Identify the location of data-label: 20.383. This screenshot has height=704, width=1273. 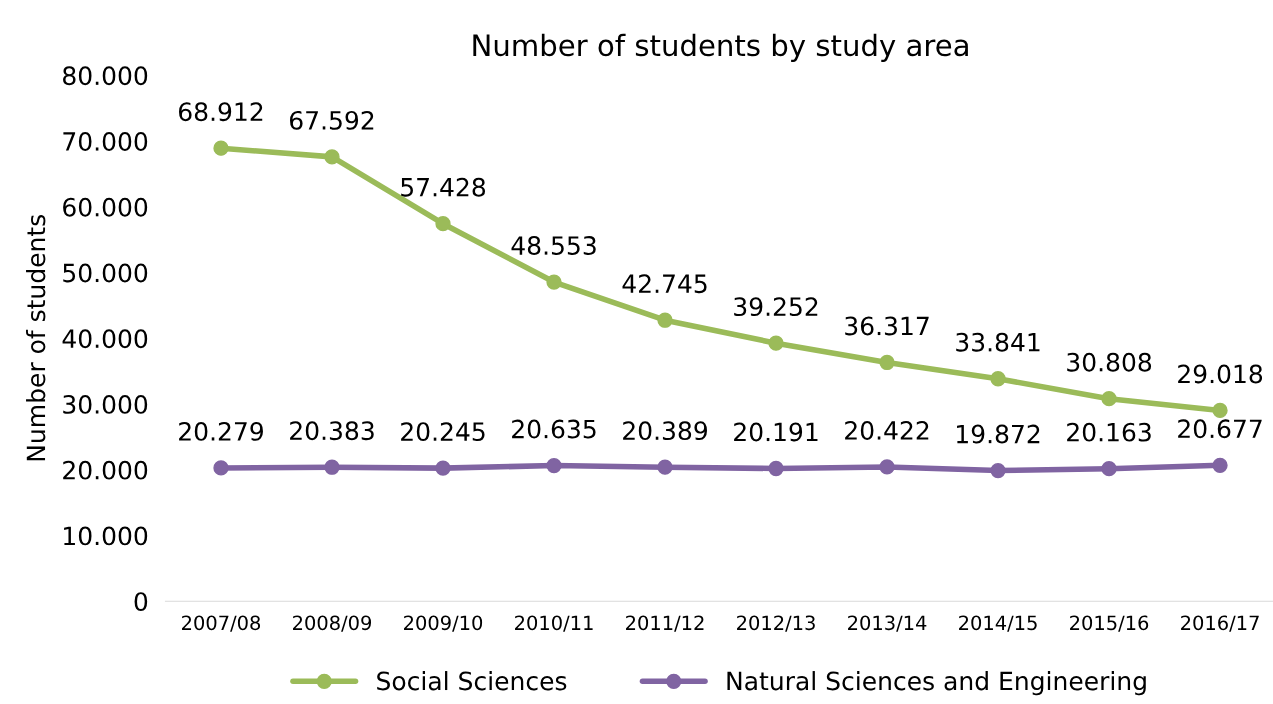
(332, 431).